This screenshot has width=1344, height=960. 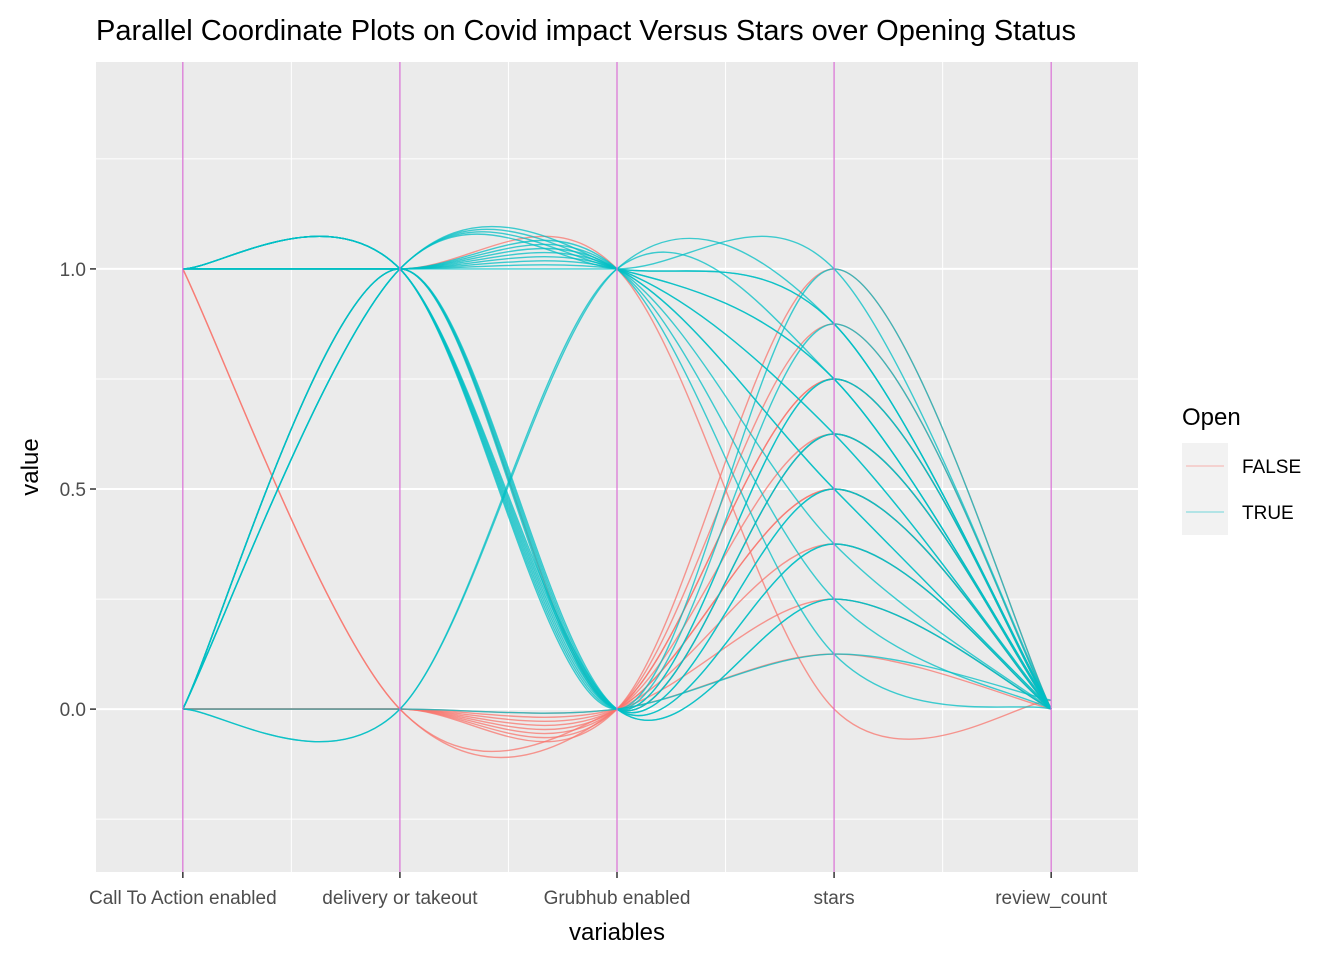 What do you see at coordinates (833, 898) in the screenshot?
I see `x-tick-label: stars` at bounding box center [833, 898].